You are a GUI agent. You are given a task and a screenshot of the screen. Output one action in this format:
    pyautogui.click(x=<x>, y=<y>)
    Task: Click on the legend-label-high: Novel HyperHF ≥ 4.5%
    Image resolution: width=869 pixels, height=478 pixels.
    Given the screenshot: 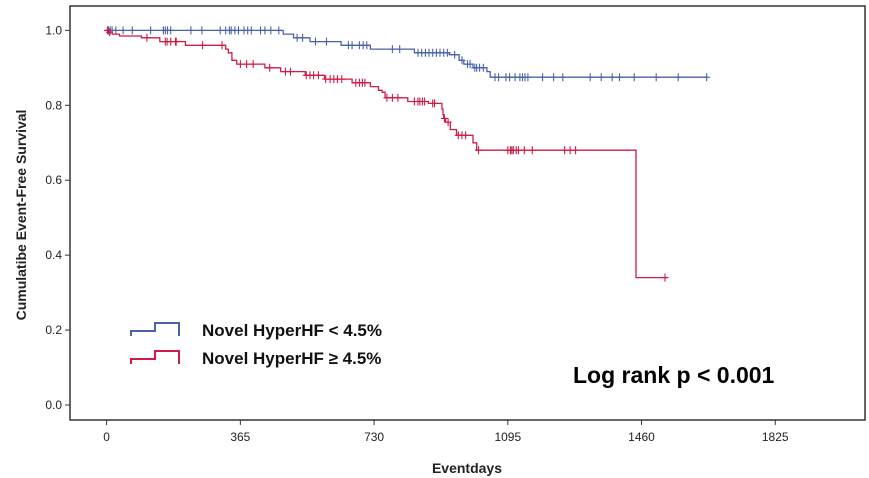 What is the action you would take?
    pyautogui.click(x=291, y=358)
    